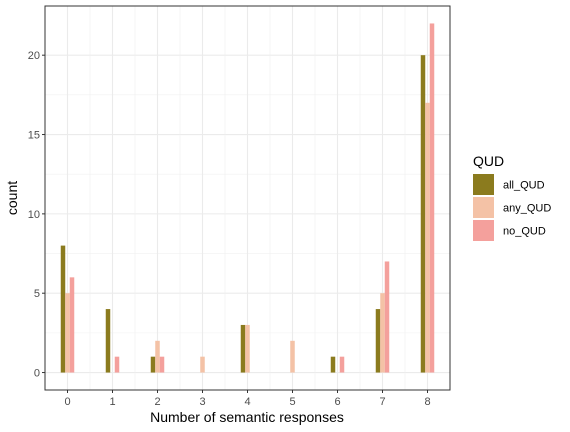  I want to click on y-axis-title: count, so click(12, 198).